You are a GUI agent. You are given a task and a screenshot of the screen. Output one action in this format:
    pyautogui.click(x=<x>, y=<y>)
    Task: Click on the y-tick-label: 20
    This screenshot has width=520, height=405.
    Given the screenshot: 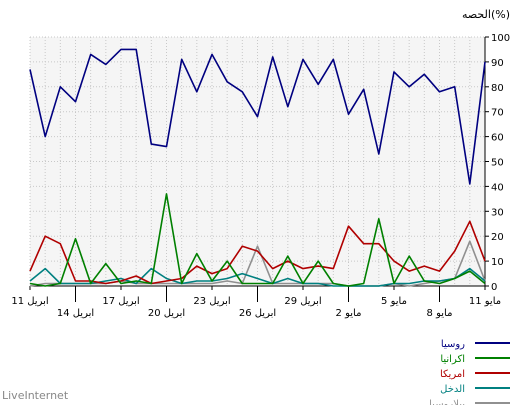 What is the action you would take?
    pyautogui.click(x=497, y=237)
    